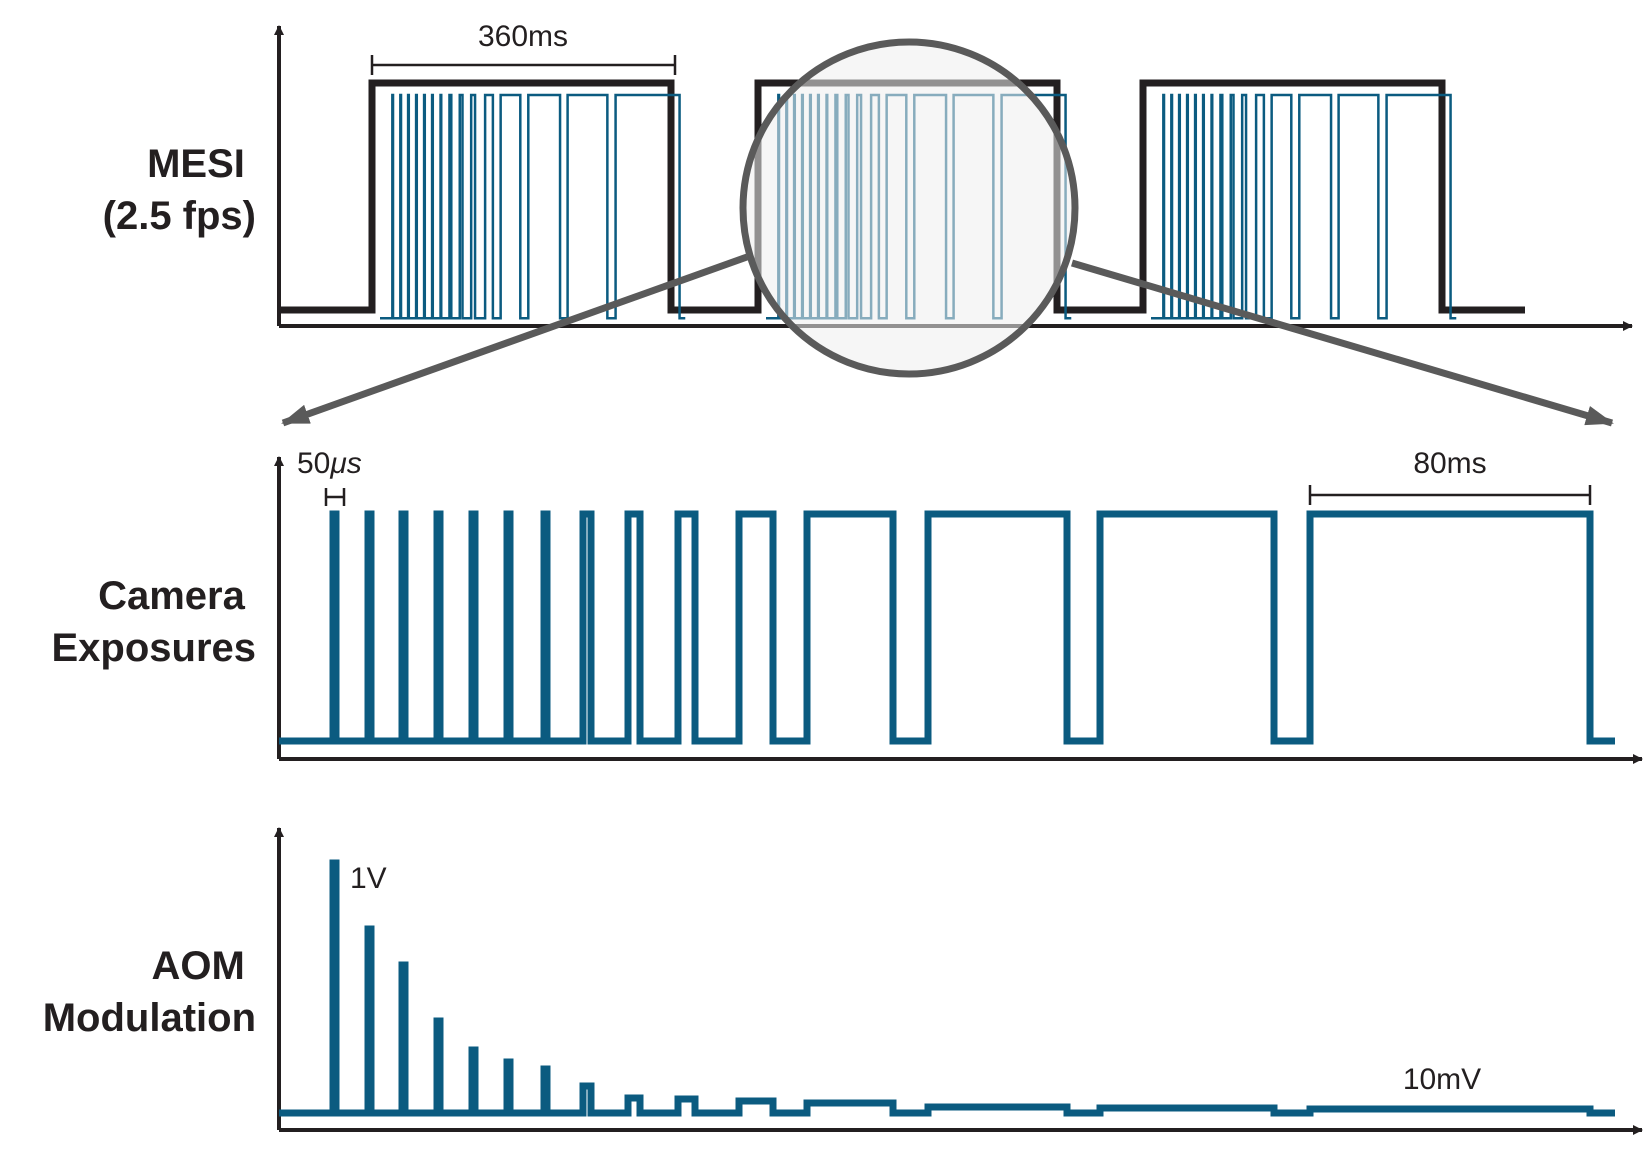 This screenshot has height=1157, width=1650. I want to click on aom-label-line2: Modulation, so click(149, 1018).